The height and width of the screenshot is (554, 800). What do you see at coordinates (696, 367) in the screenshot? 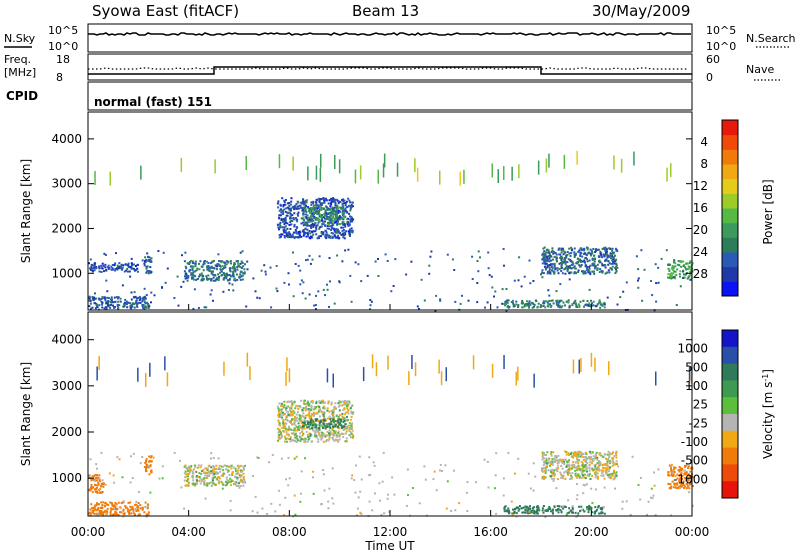
I see `colorbar-tick: 500` at bounding box center [696, 367].